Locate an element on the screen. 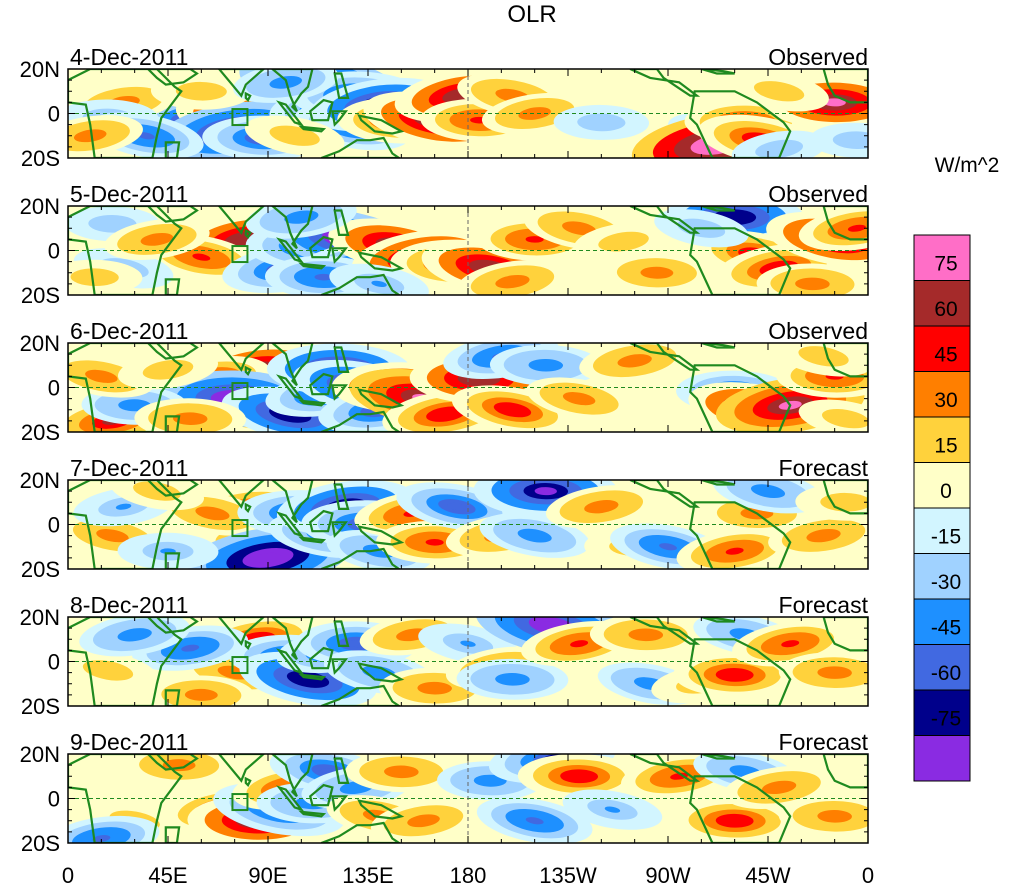 This screenshot has width=1021, height=887. colorbar-level-label: -15 is located at coordinates (946, 537).